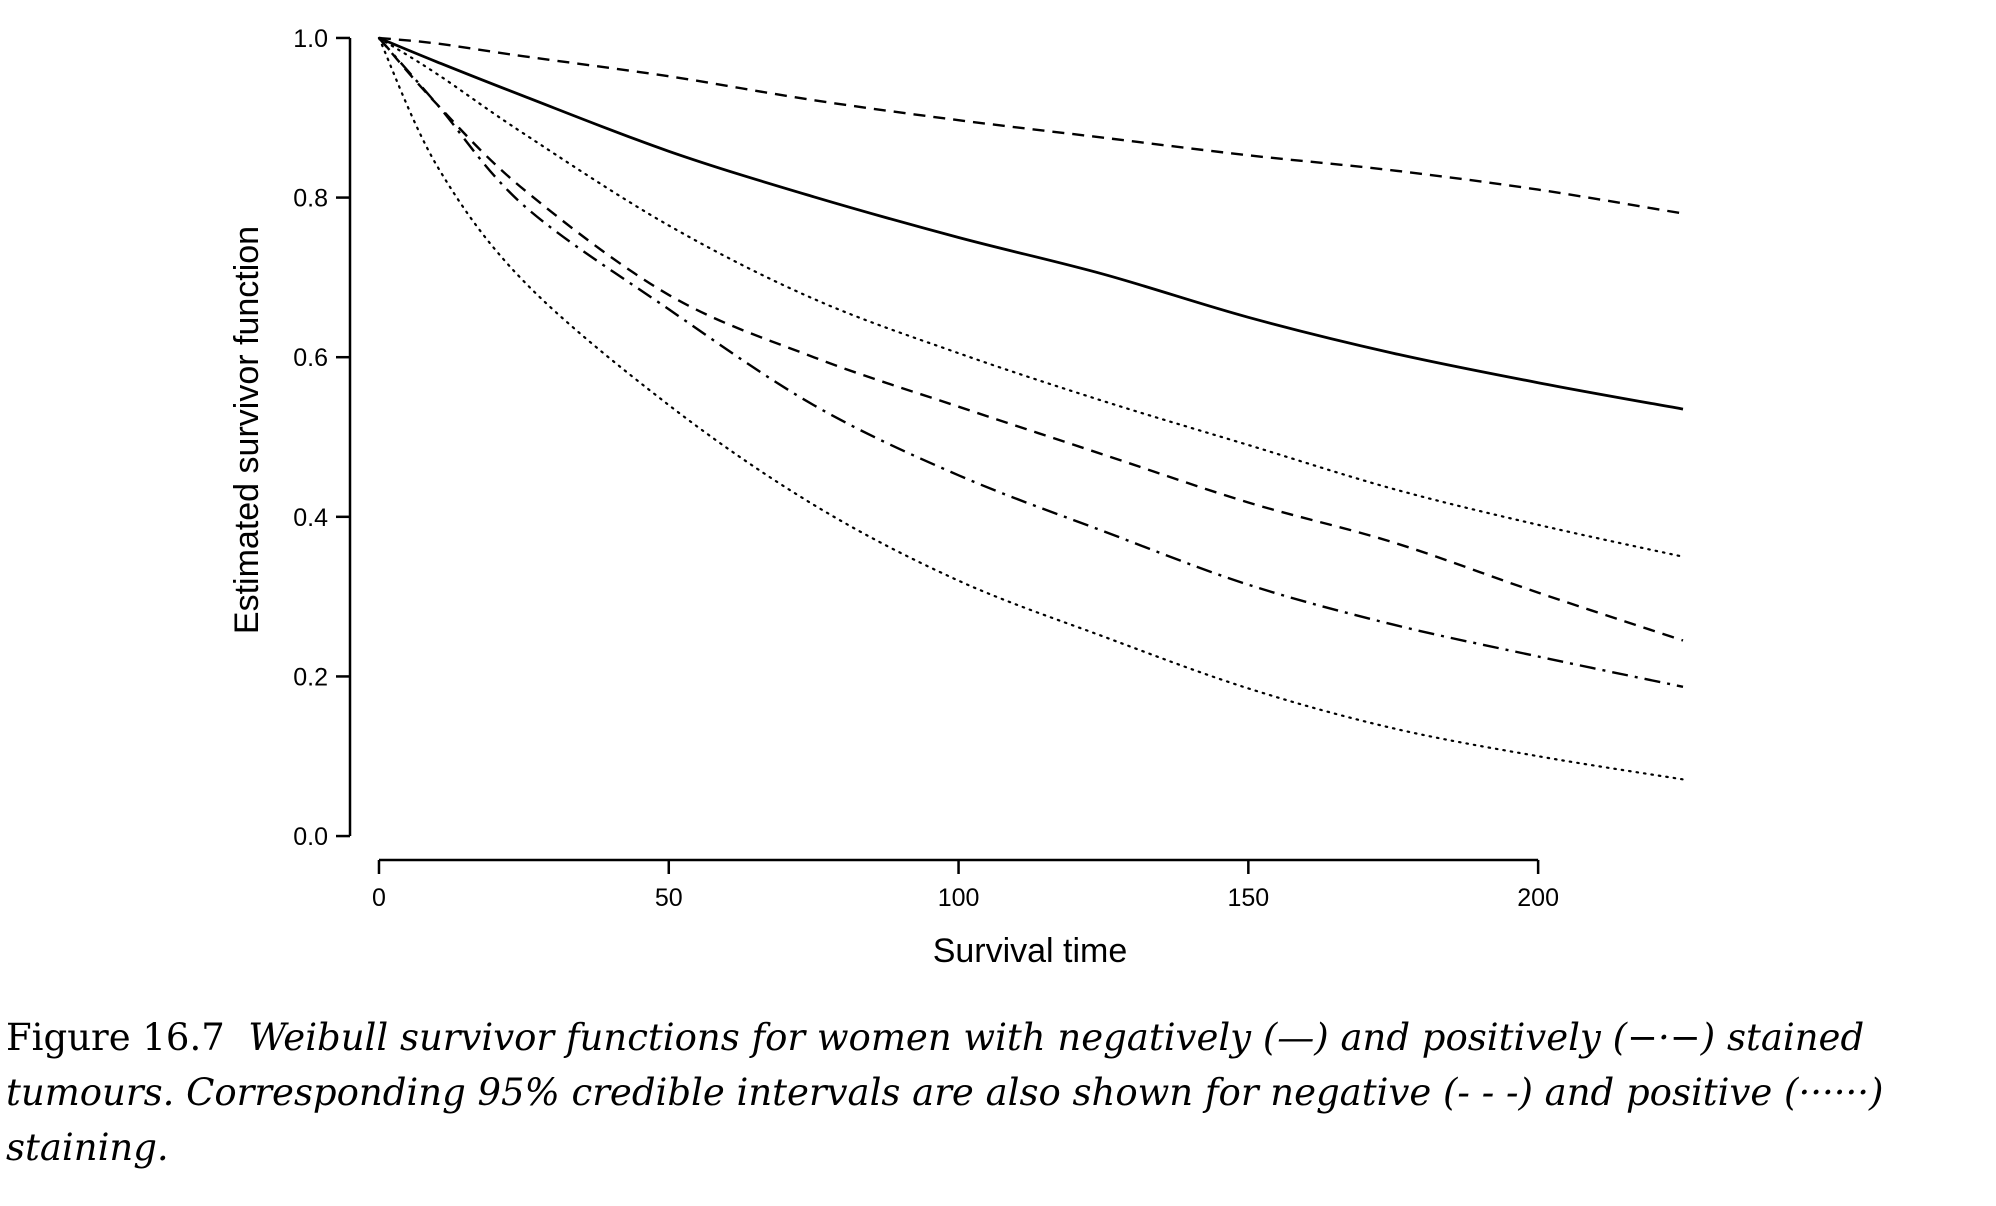  I want to click on x-axis: 0 50 100 150 200, so click(965, 885).